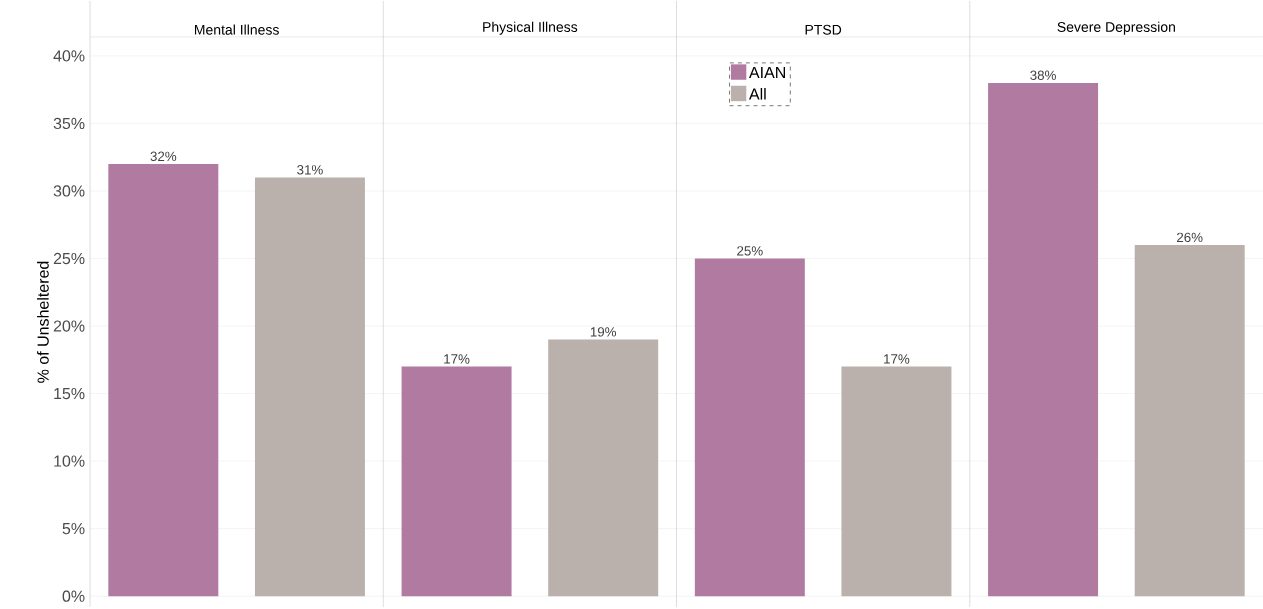 The height and width of the screenshot is (609, 1263). What do you see at coordinates (310, 170) in the screenshot?
I see `data-label: 31%` at bounding box center [310, 170].